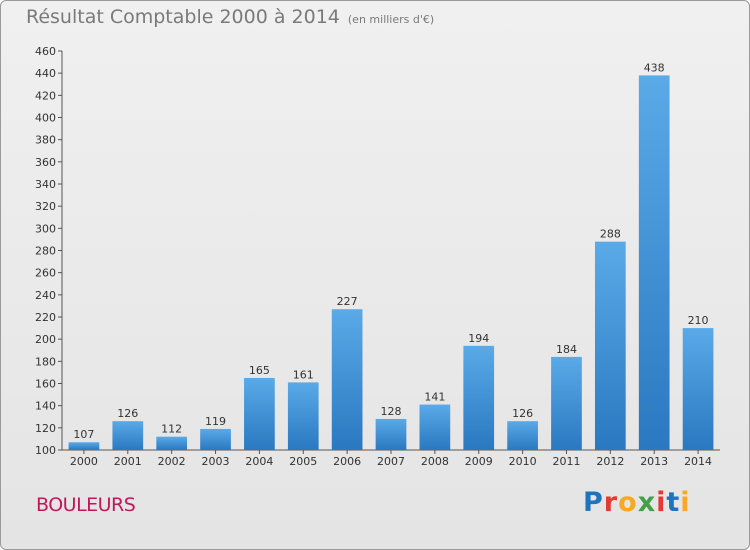  What do you see at coordinates (566, 349) in the screenshot?
I see `data-label: 184` at bounding box center [566, 349].